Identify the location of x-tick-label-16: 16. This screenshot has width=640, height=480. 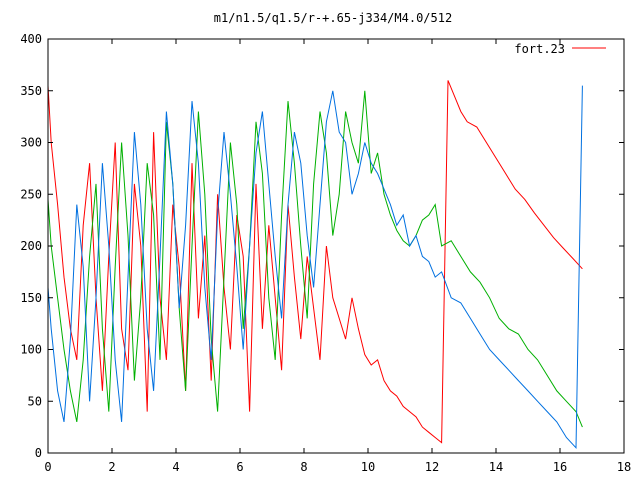
(560, 467).